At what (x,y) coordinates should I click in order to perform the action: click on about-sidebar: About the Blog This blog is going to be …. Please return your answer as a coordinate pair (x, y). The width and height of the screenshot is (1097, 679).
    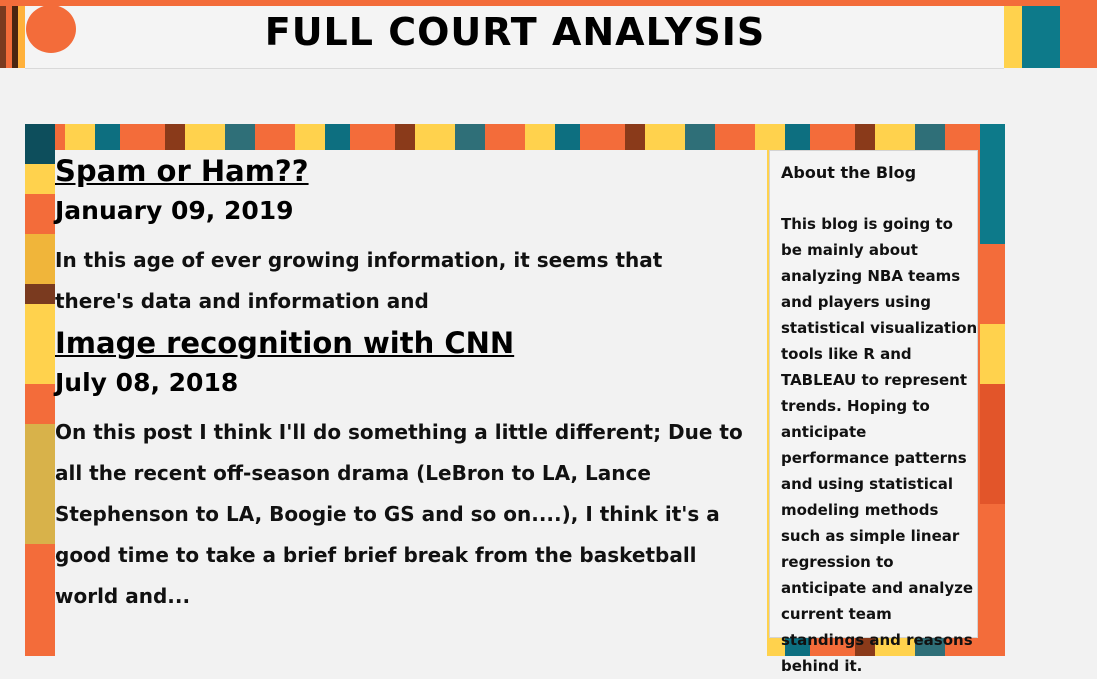
    Looking at the image, I should click on (873, 412).